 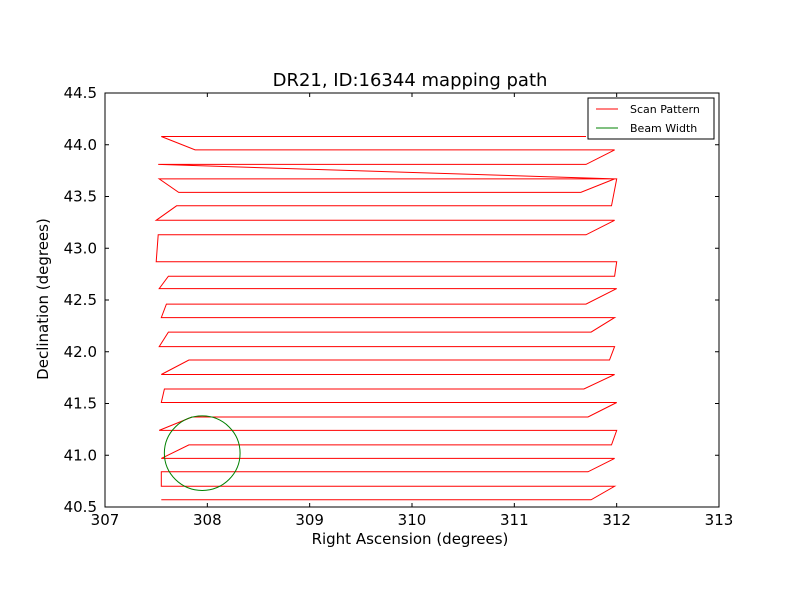 What do you see at coordinates (80, 300) in the screenshot?
I see `y-tick-label: 42.5` at bounding box center [80, 300].